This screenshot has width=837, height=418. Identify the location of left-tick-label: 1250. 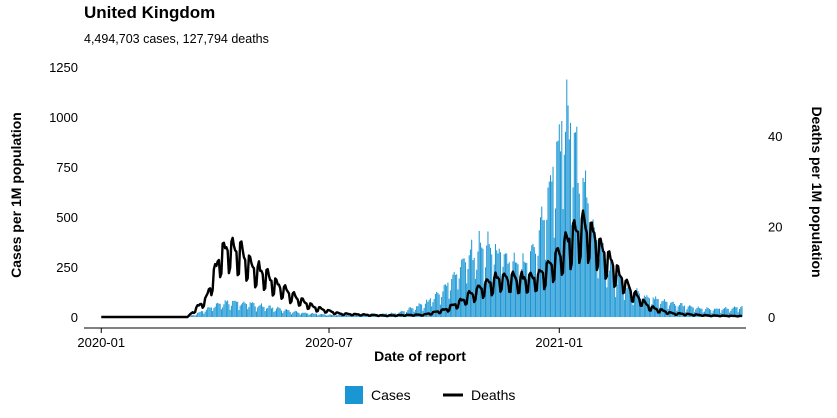
(63, 67).